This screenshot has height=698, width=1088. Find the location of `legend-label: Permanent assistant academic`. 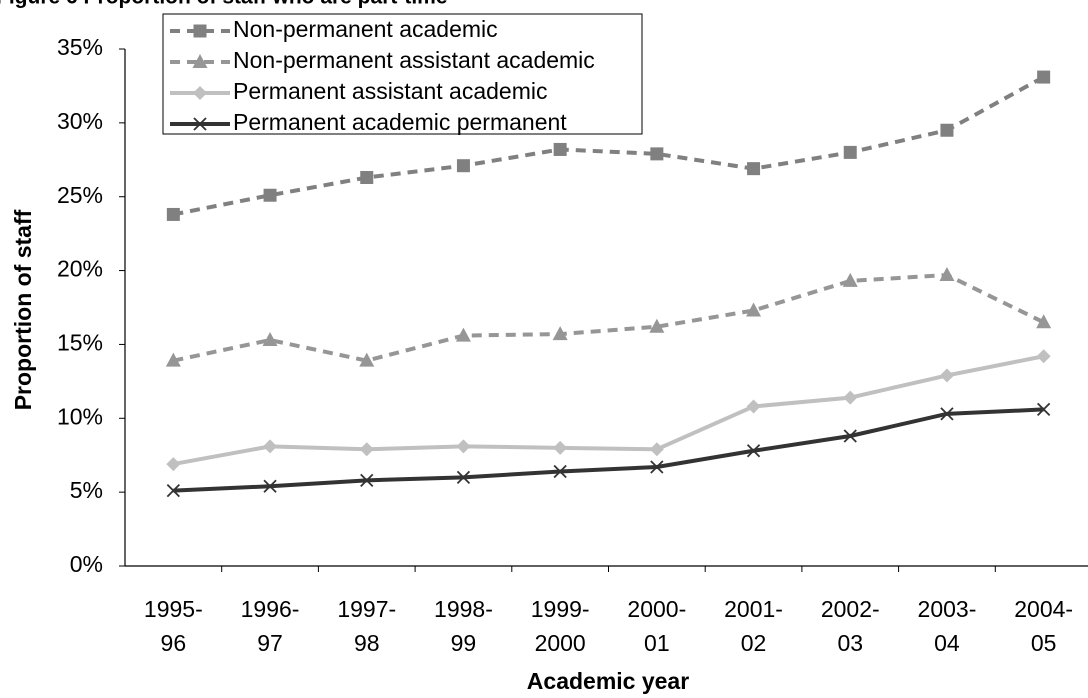

legend-label: Permanent assistant academic is located at coordinates (390, 91).